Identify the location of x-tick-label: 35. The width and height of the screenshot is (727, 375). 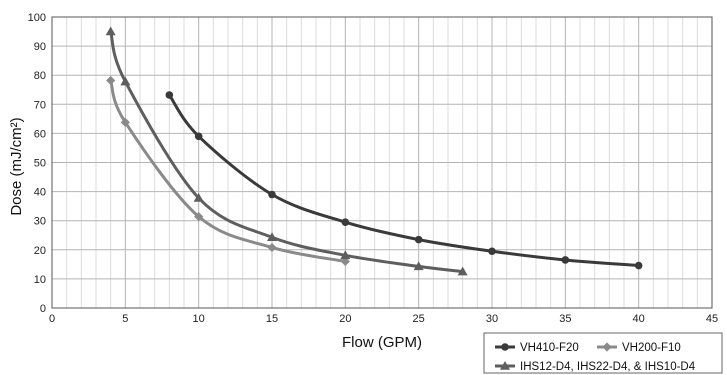
(565, 319).